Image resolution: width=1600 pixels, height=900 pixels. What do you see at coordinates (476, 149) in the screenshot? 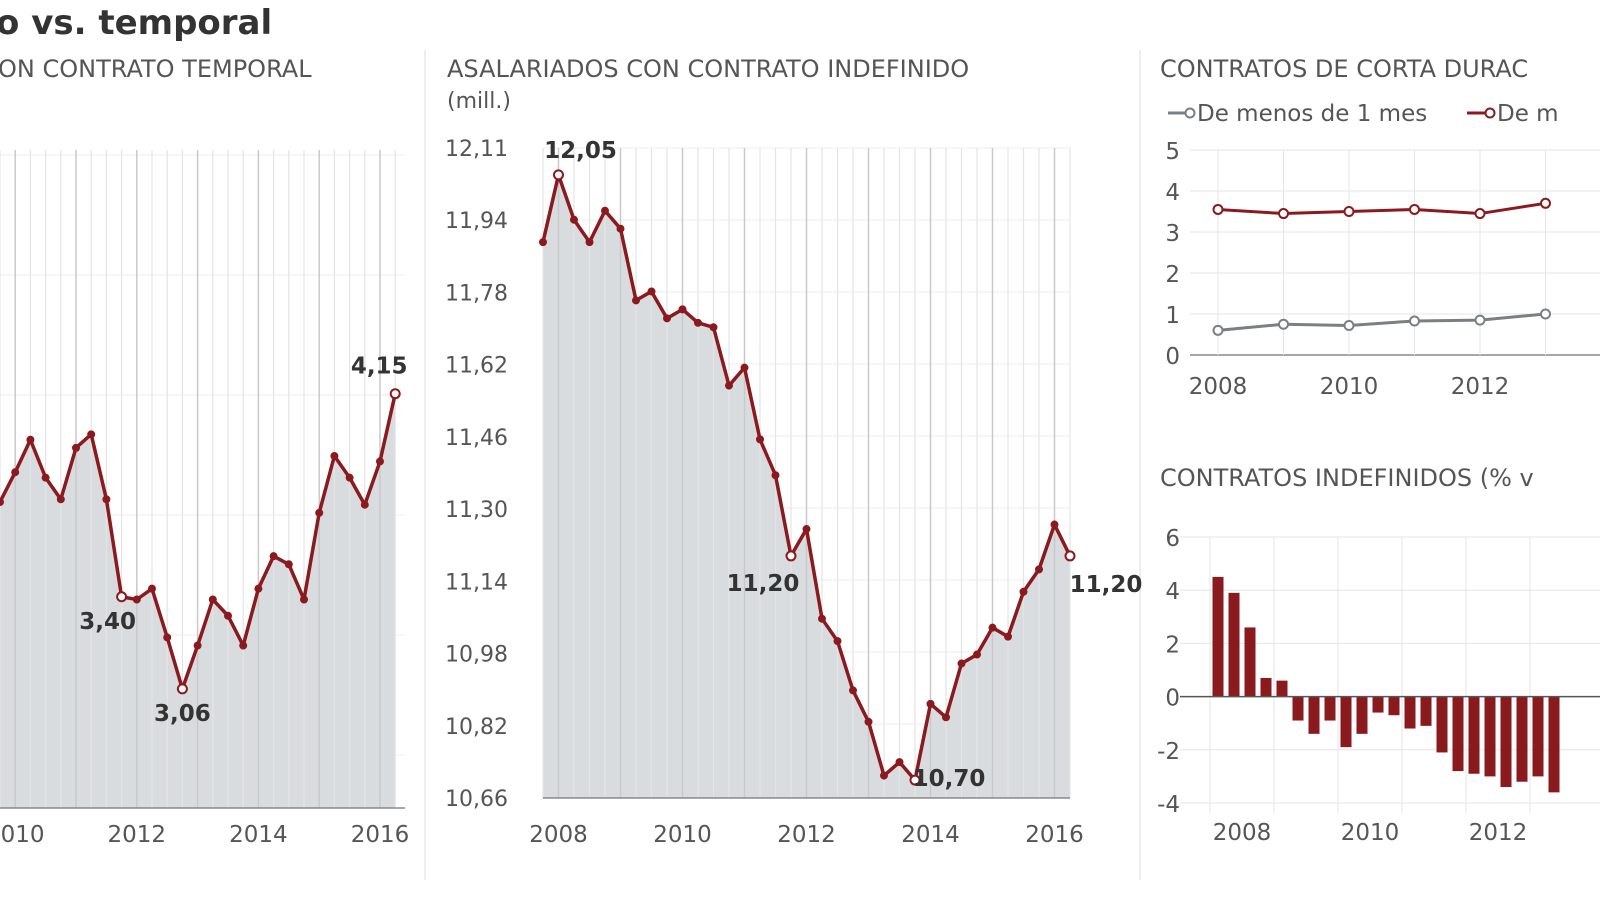
I see `y-tick-label: 12,11` at bounding box center [476, 149].